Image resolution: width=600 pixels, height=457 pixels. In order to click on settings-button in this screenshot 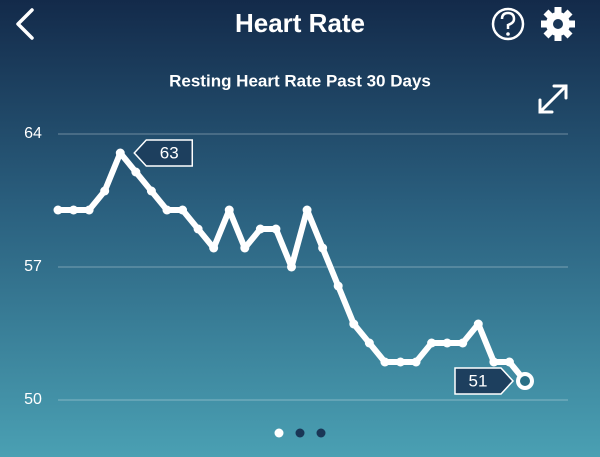, I will do `click(558, 24)`.